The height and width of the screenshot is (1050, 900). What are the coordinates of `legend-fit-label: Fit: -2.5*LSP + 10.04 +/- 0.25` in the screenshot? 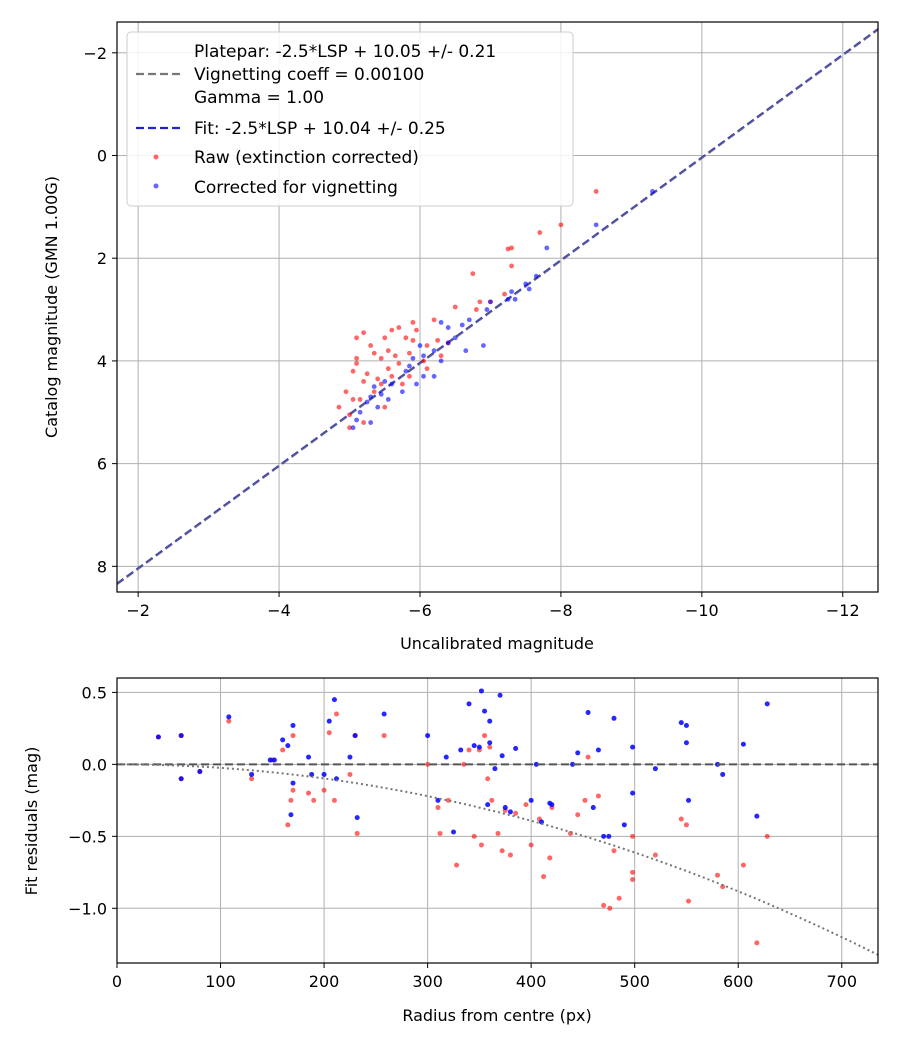 It's located at (320, 129).